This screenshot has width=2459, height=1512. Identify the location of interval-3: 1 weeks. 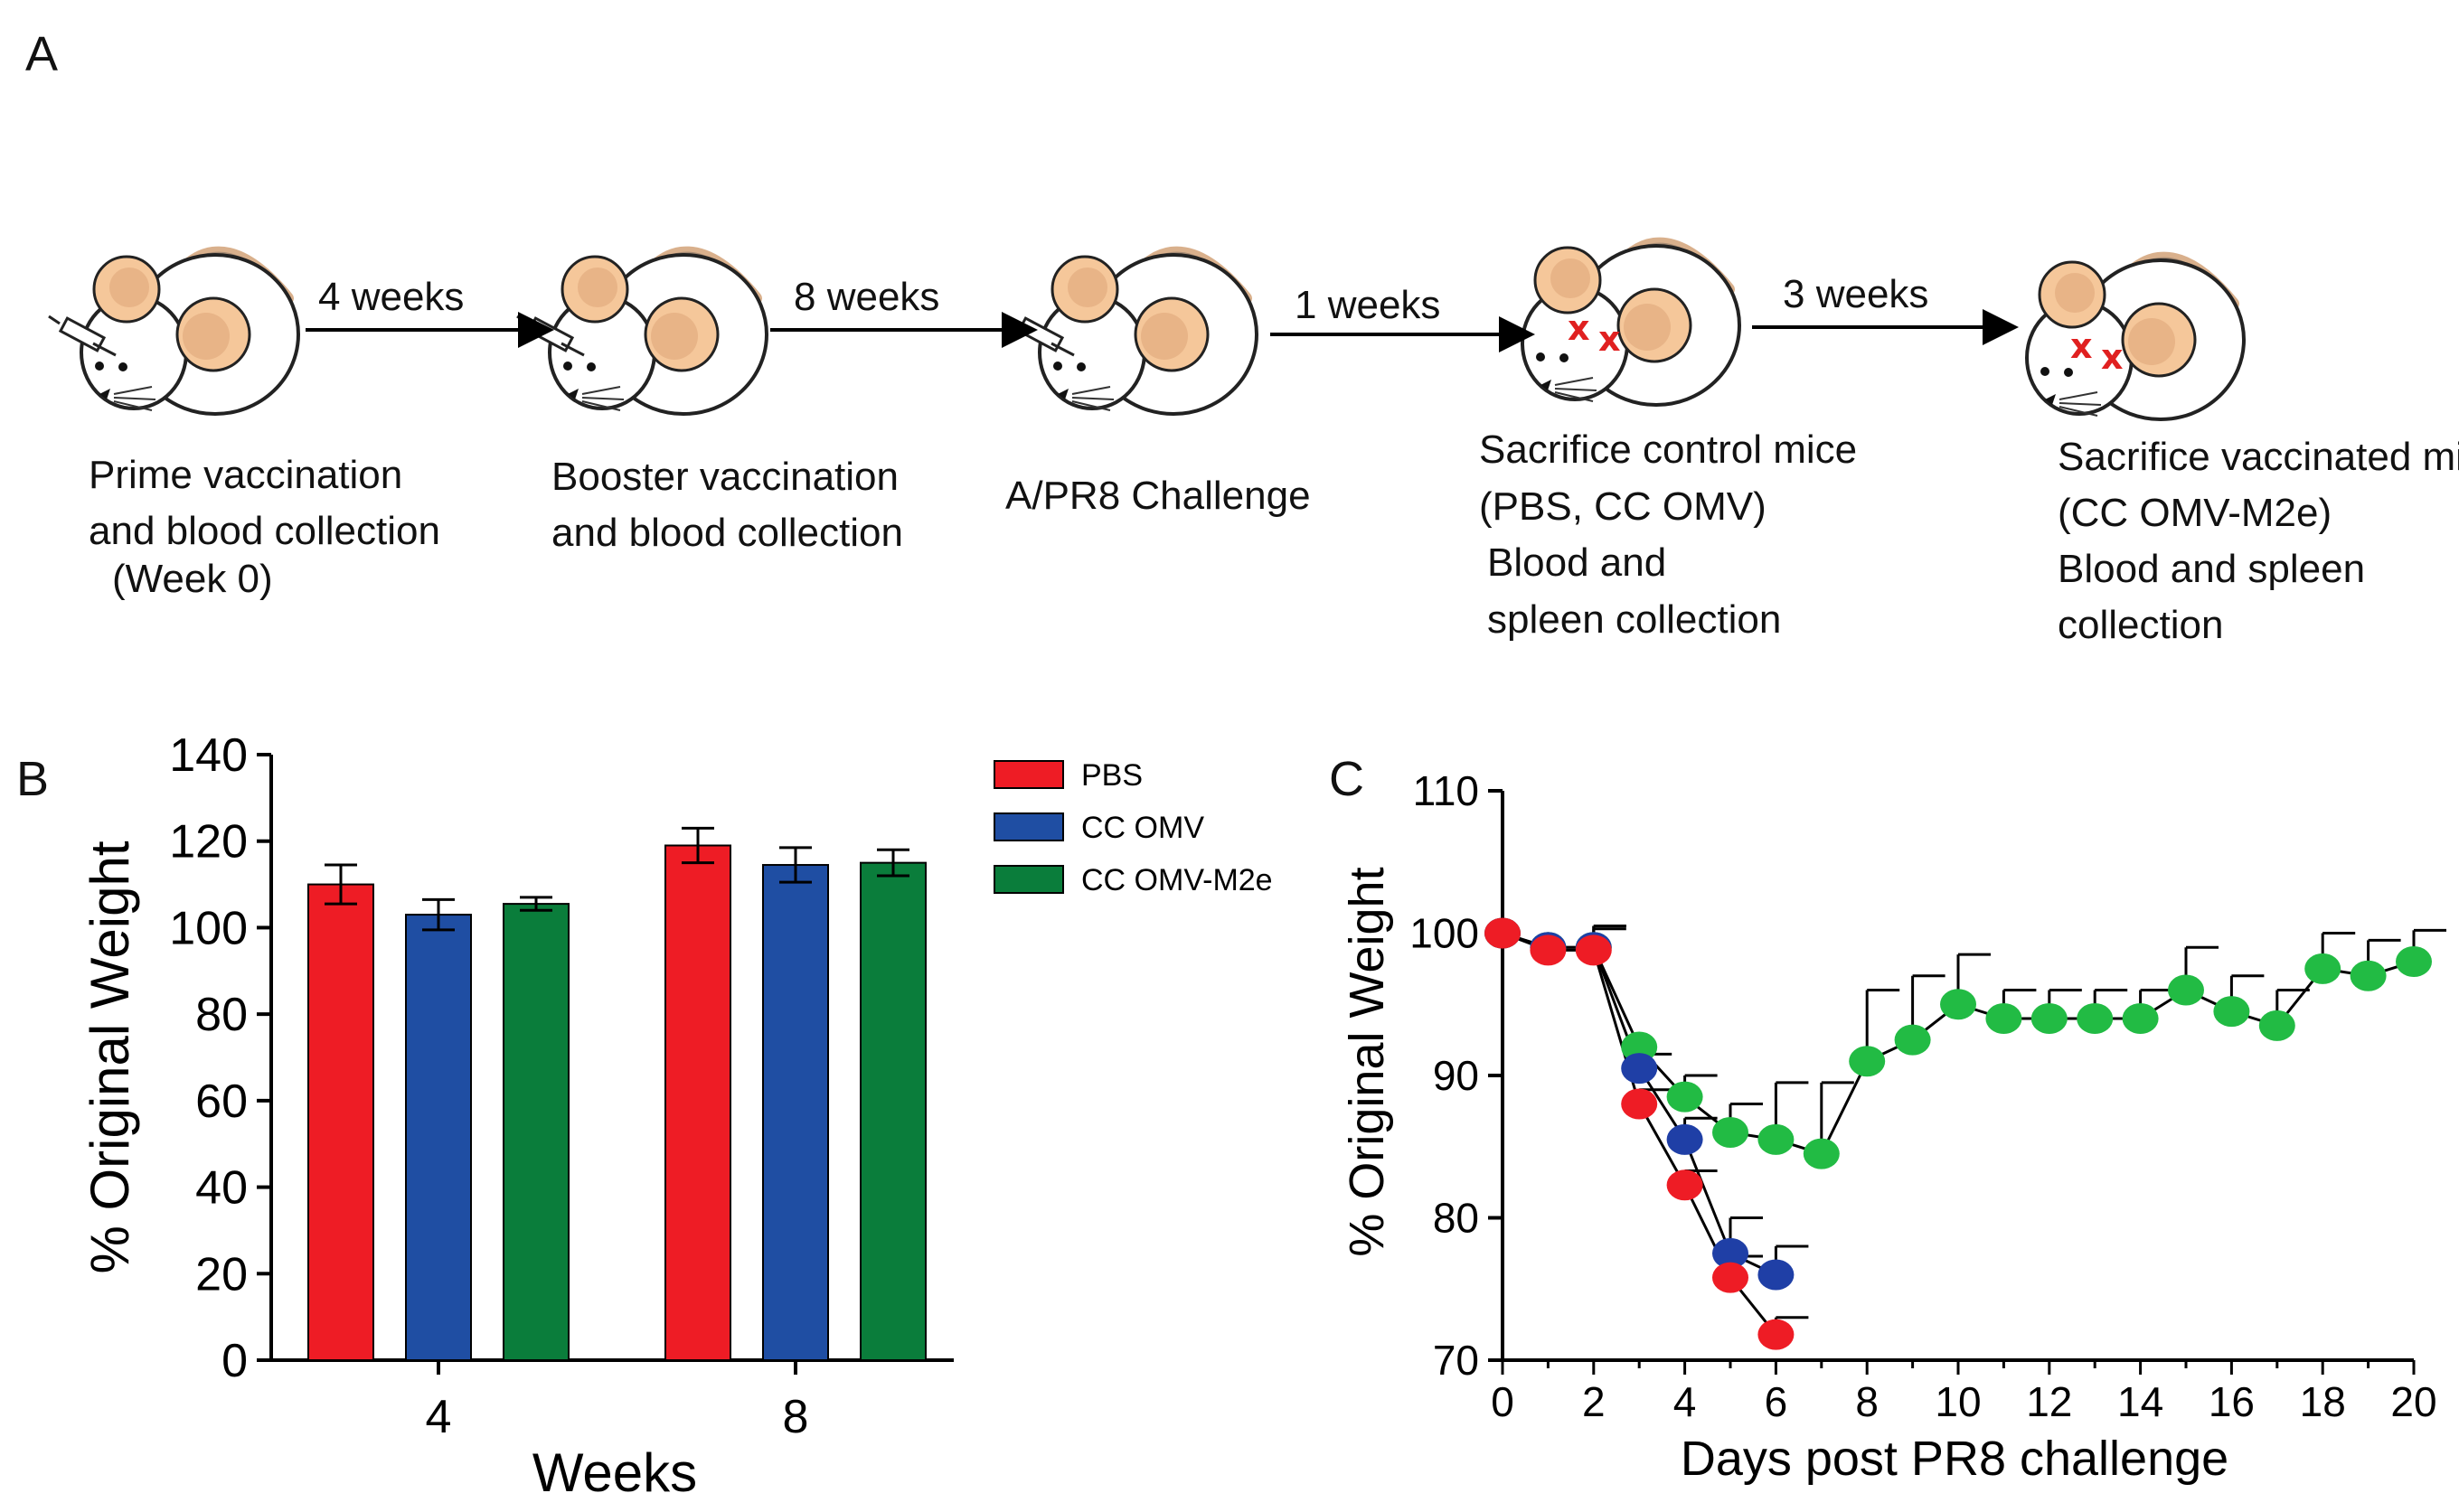
(1367, 305).